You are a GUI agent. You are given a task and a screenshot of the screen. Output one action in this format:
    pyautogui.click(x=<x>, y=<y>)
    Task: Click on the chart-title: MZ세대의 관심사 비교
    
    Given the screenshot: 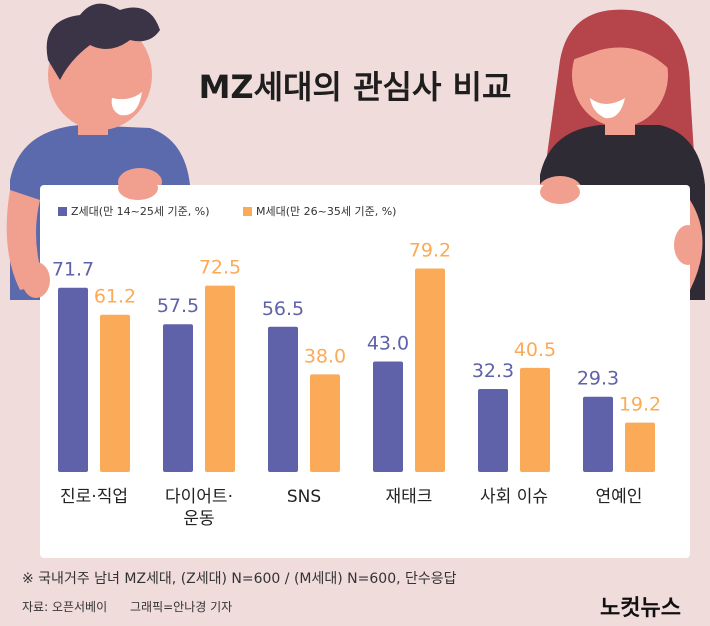 What is the action you would take?
    pyautogui.click(x=355, y=87)
    